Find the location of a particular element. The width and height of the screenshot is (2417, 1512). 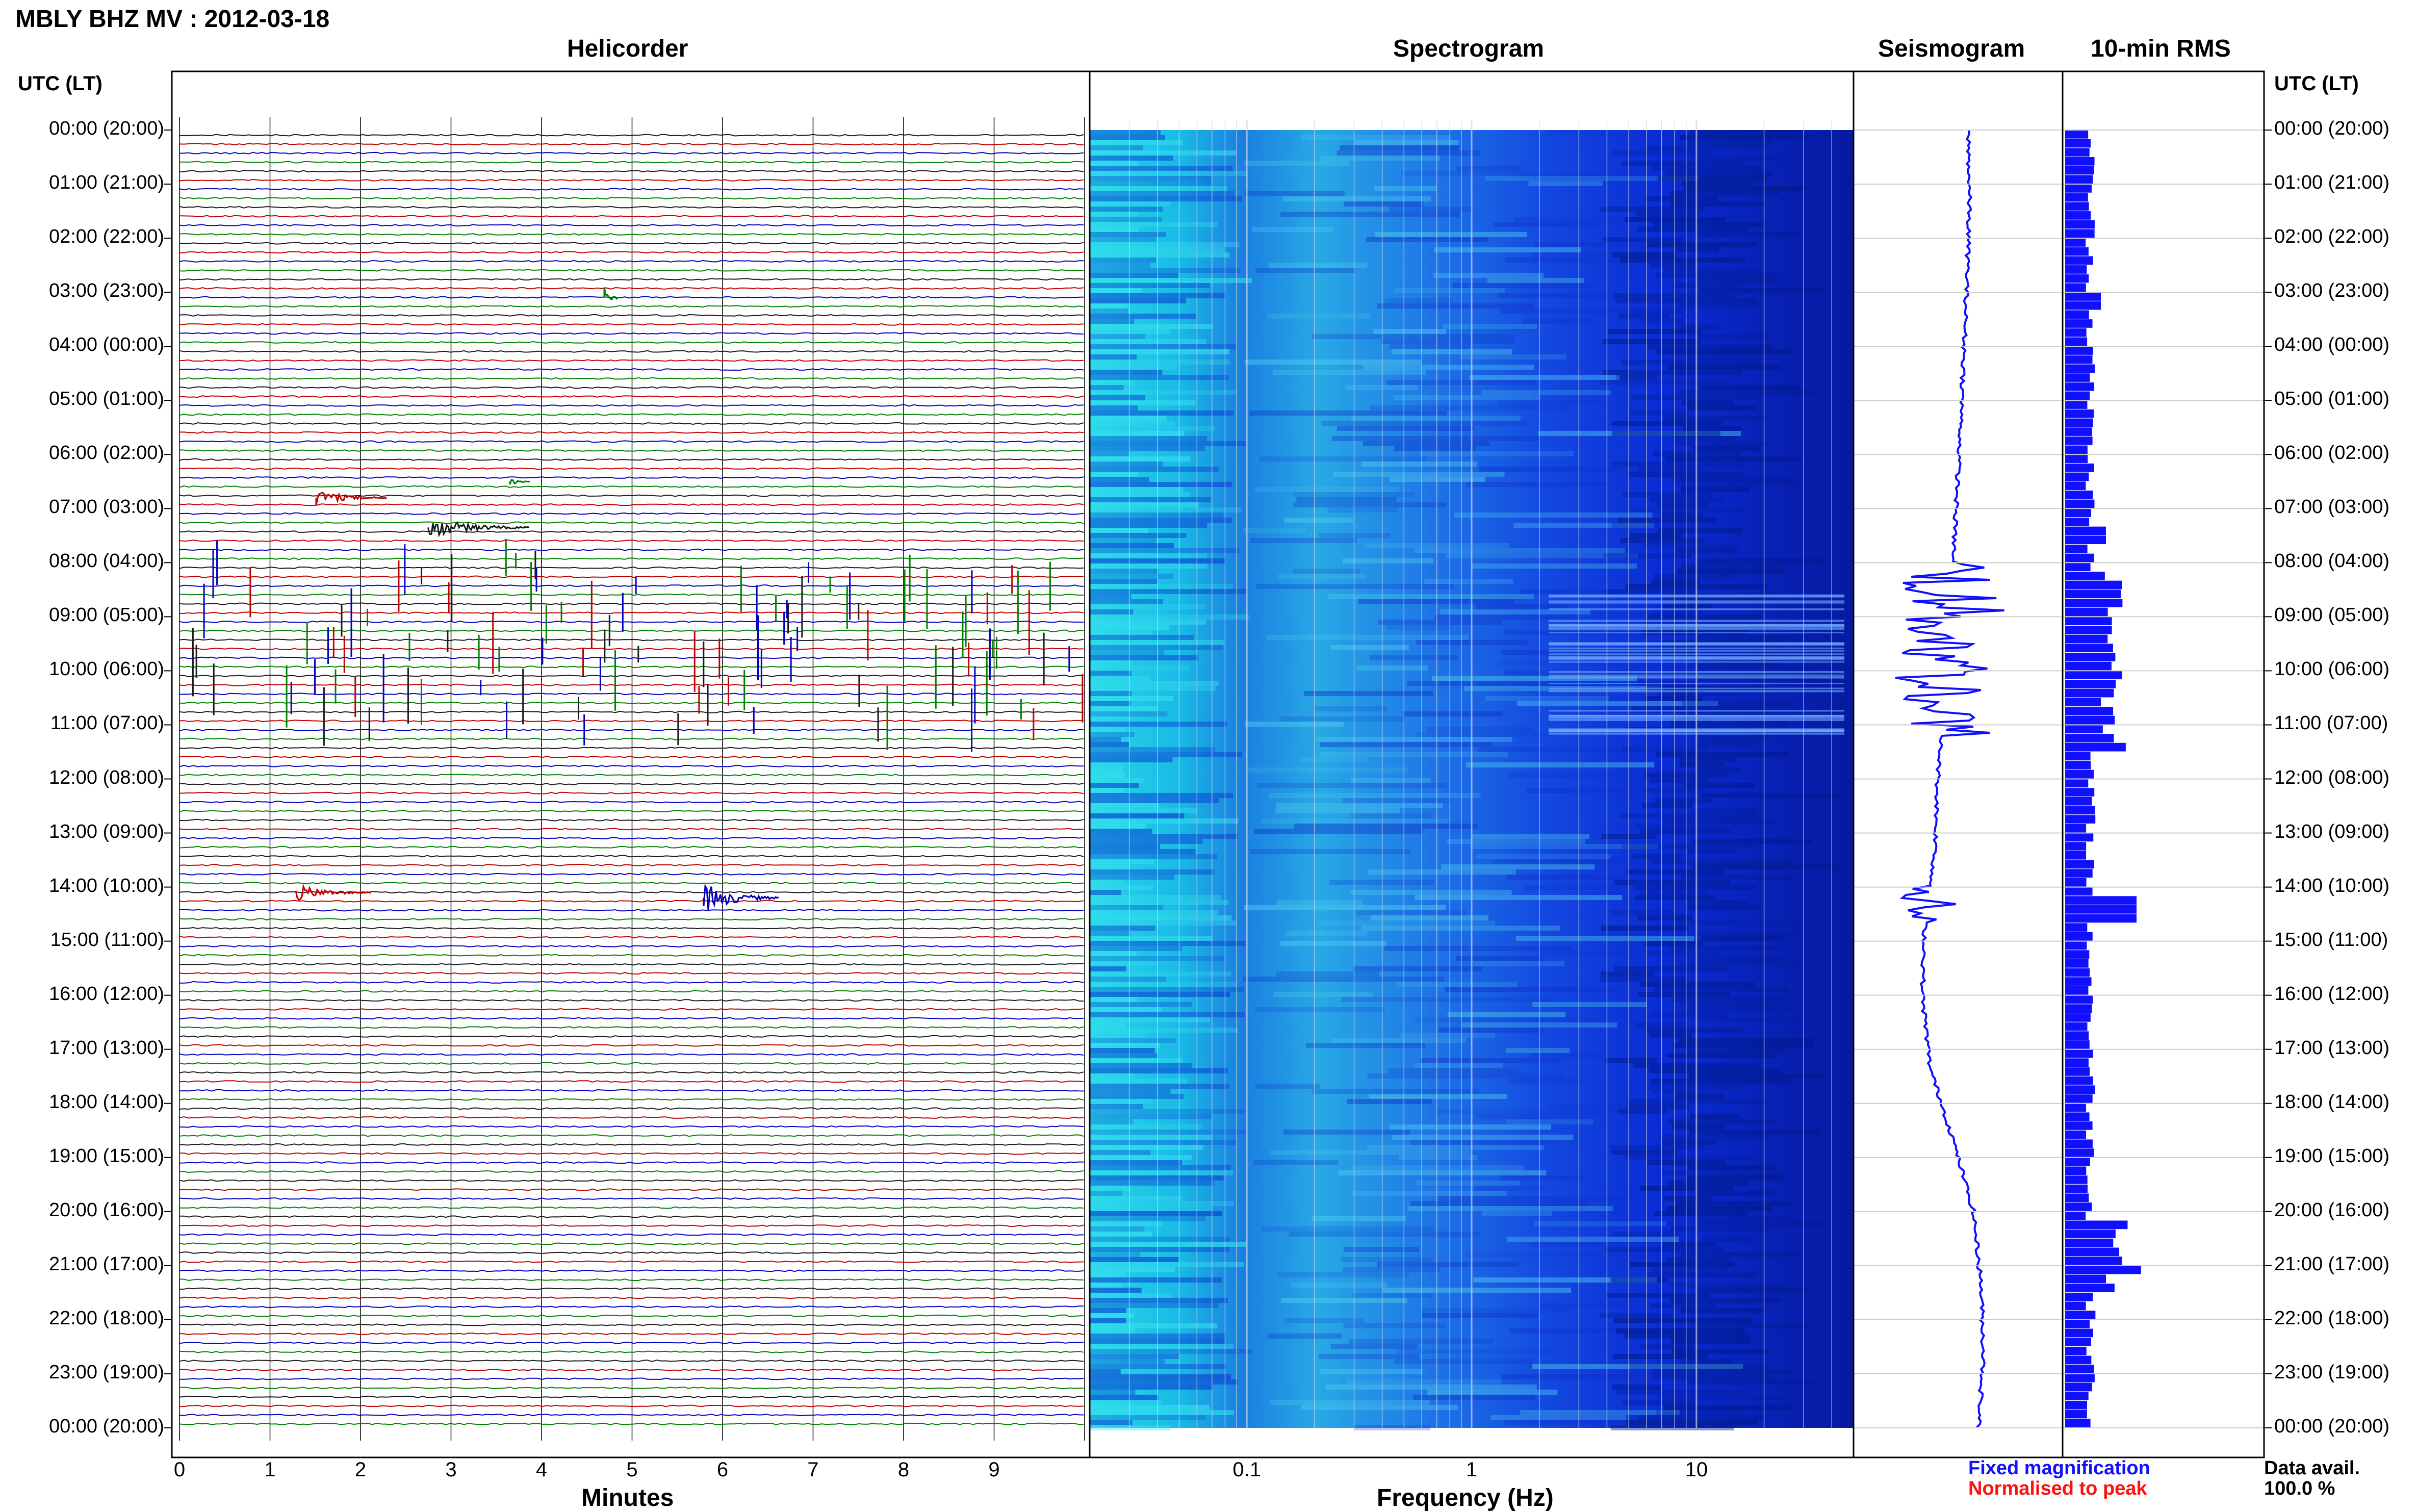

hour-label-left: 18:00 (14:00) is located at coordinates (106, 1102).